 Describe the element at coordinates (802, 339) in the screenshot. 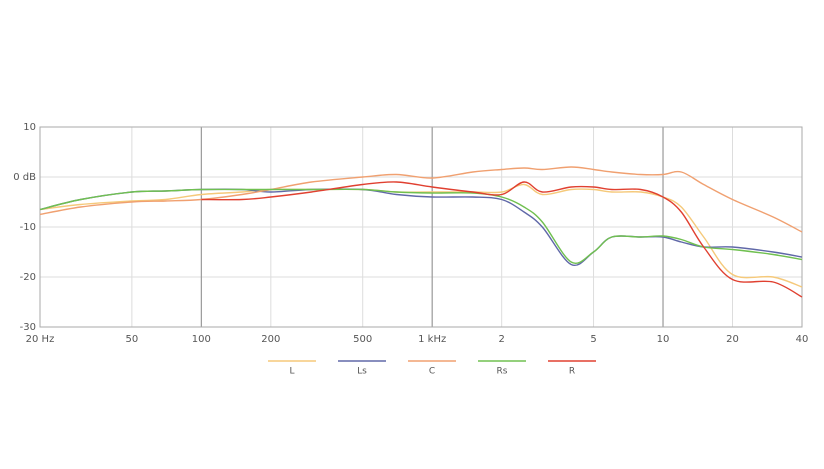

I see `x-tick-label: 40` at that location.